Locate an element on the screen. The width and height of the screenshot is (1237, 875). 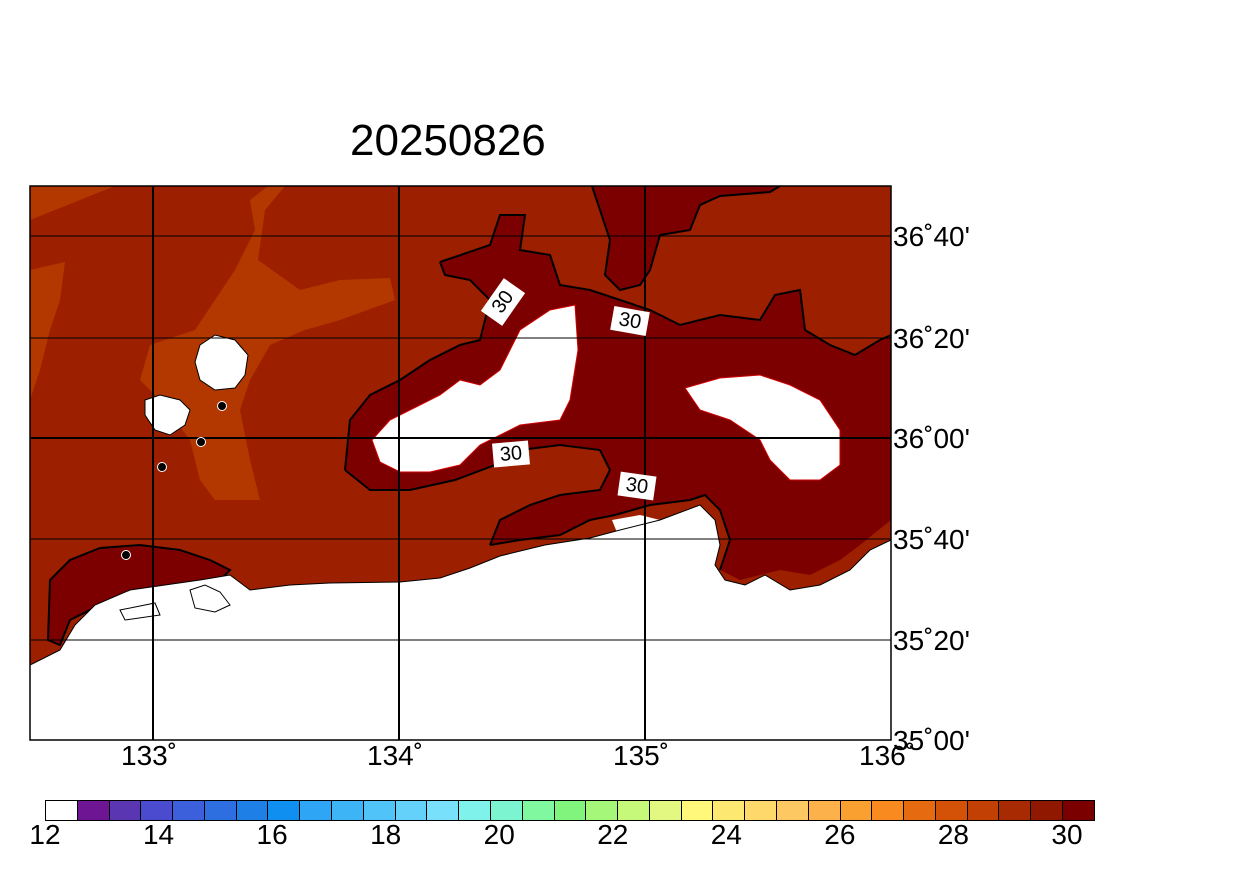
contour-label-2: 30 is located at coordinates (630, 321).